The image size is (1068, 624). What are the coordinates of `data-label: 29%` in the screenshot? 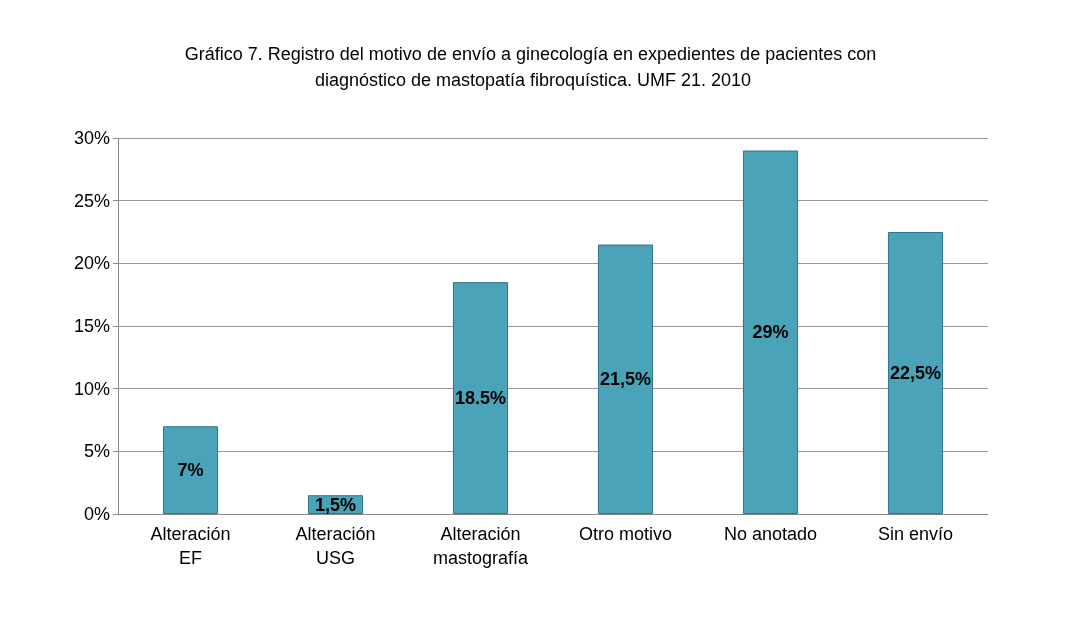 It's located at (770, 332).